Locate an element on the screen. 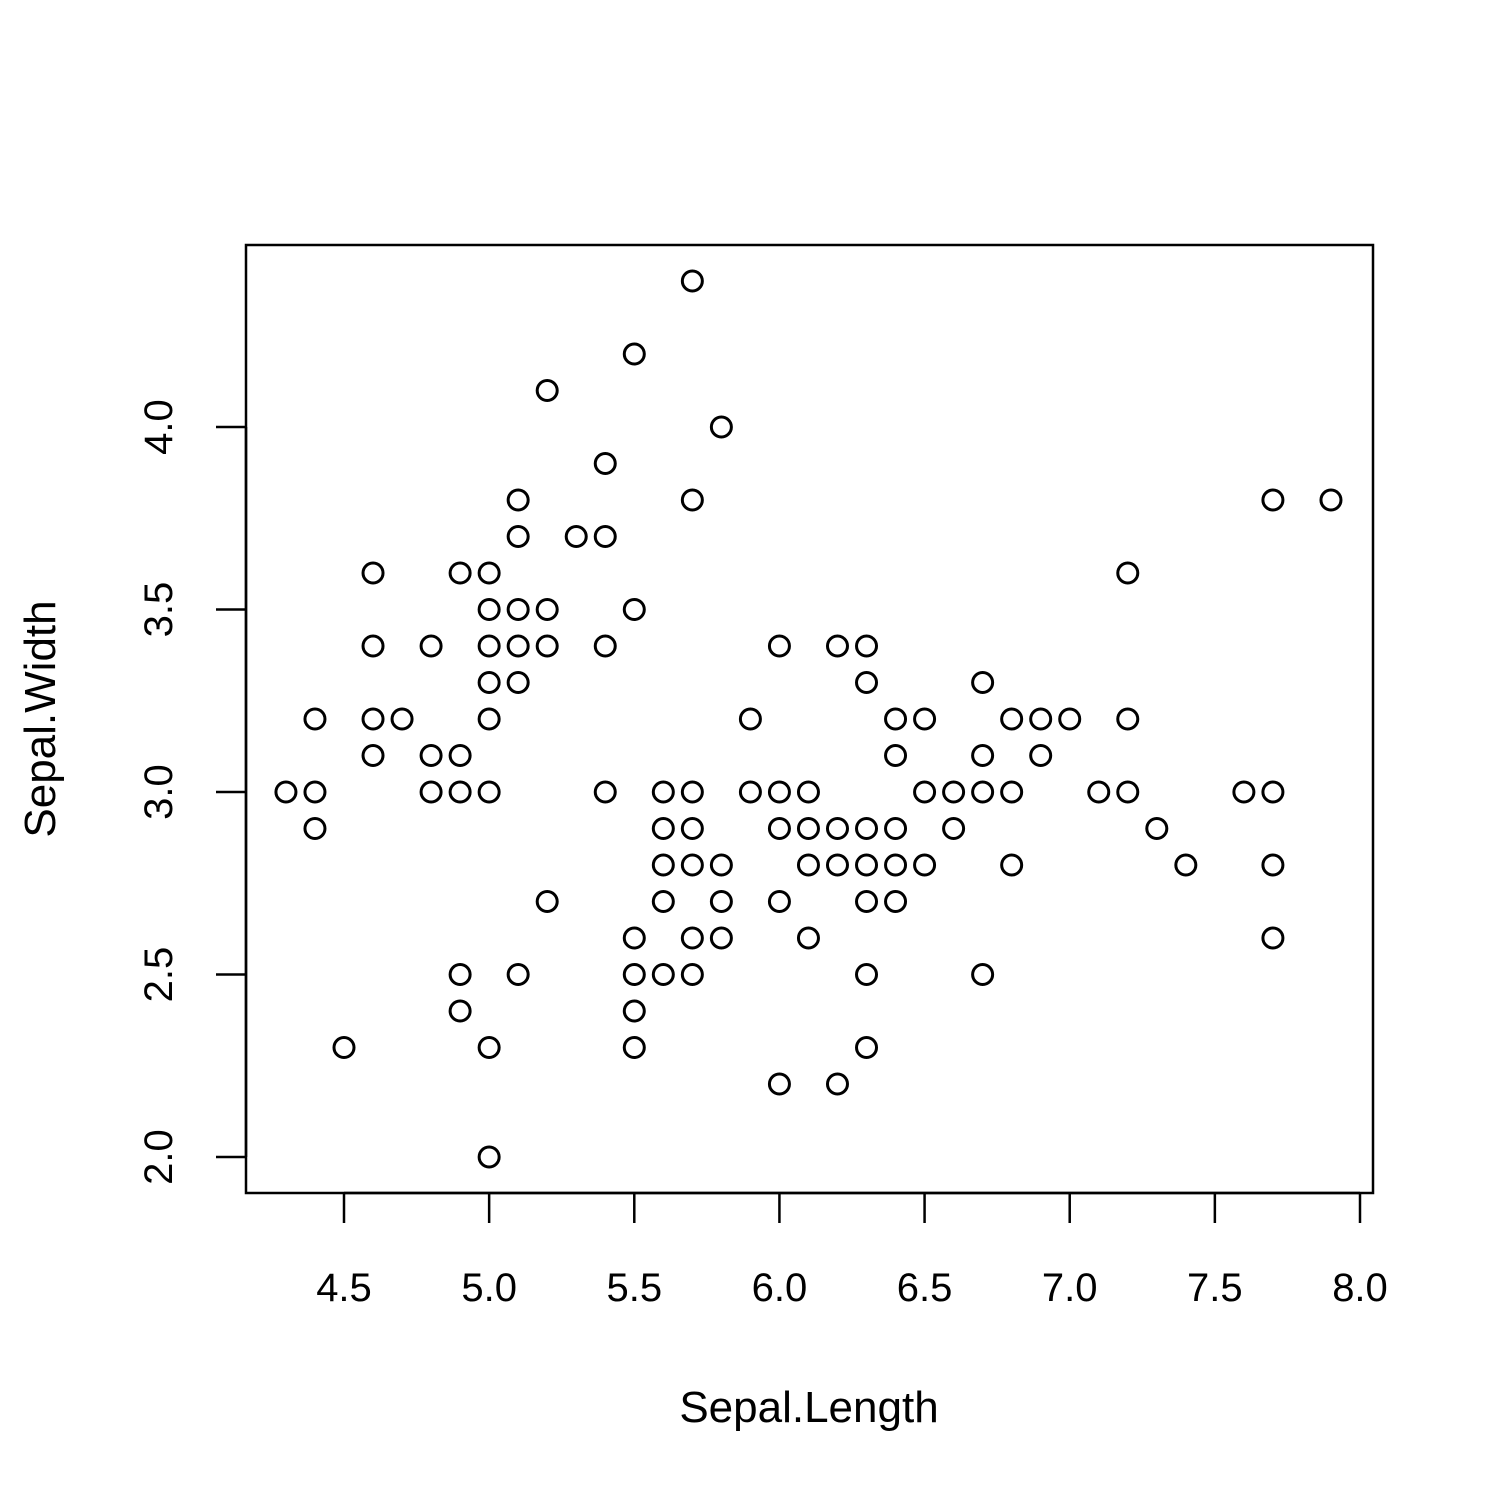 The width and height of the screenshot is (1500, 1500). x-tick-label: 8.0 is located at coordinates (1360, 1288).